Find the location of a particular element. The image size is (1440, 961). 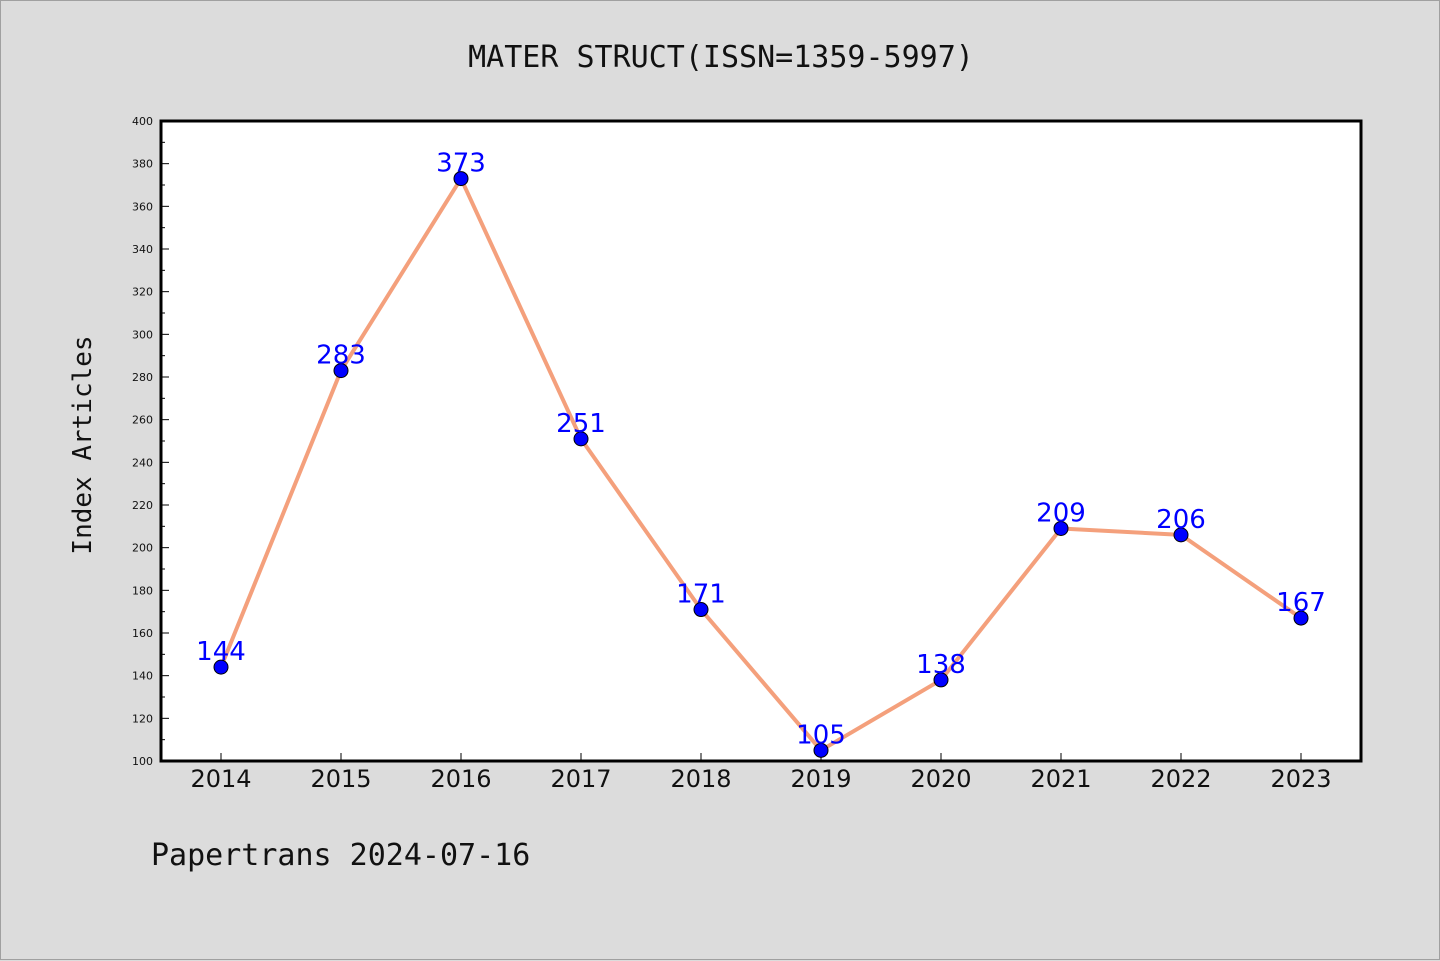

data-label: 206 is located at coordinates (1181, 520).